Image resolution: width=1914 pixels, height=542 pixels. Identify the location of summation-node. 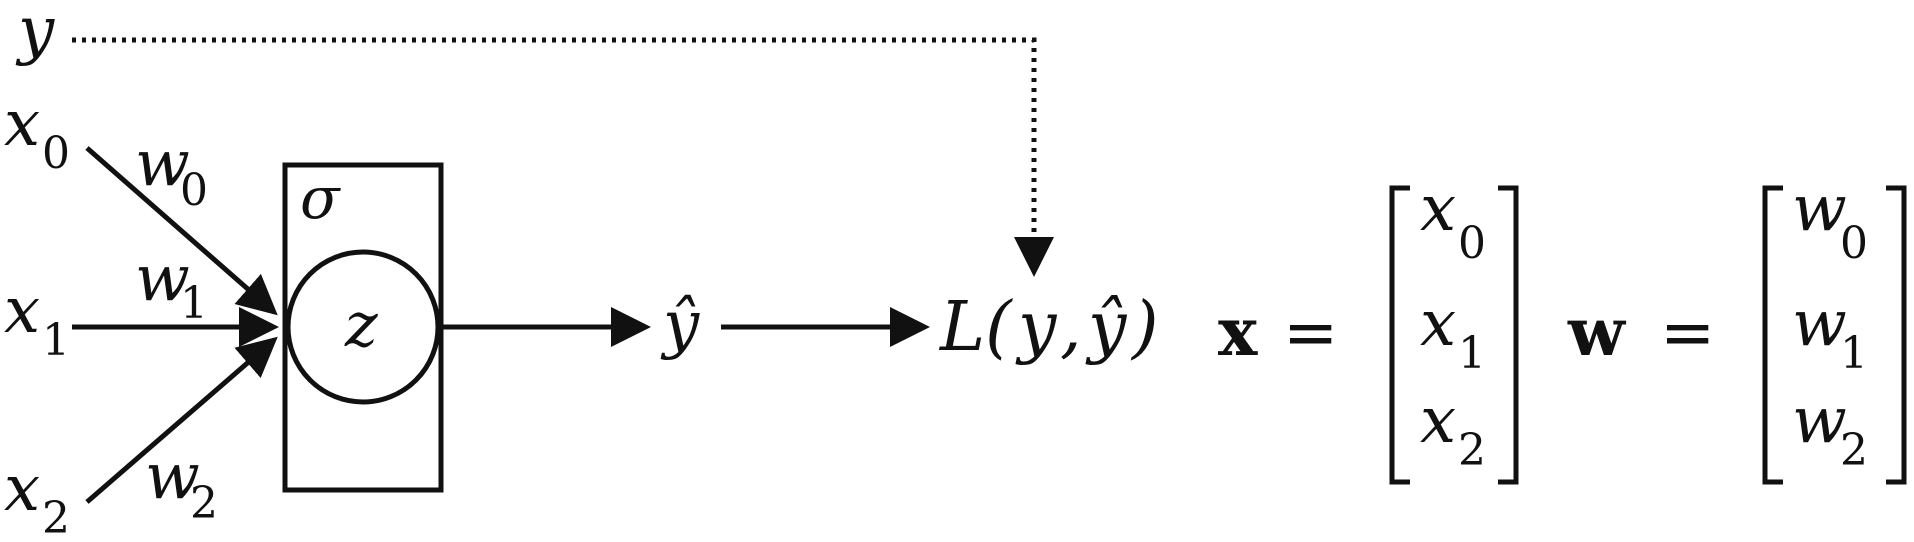
(363, 327).